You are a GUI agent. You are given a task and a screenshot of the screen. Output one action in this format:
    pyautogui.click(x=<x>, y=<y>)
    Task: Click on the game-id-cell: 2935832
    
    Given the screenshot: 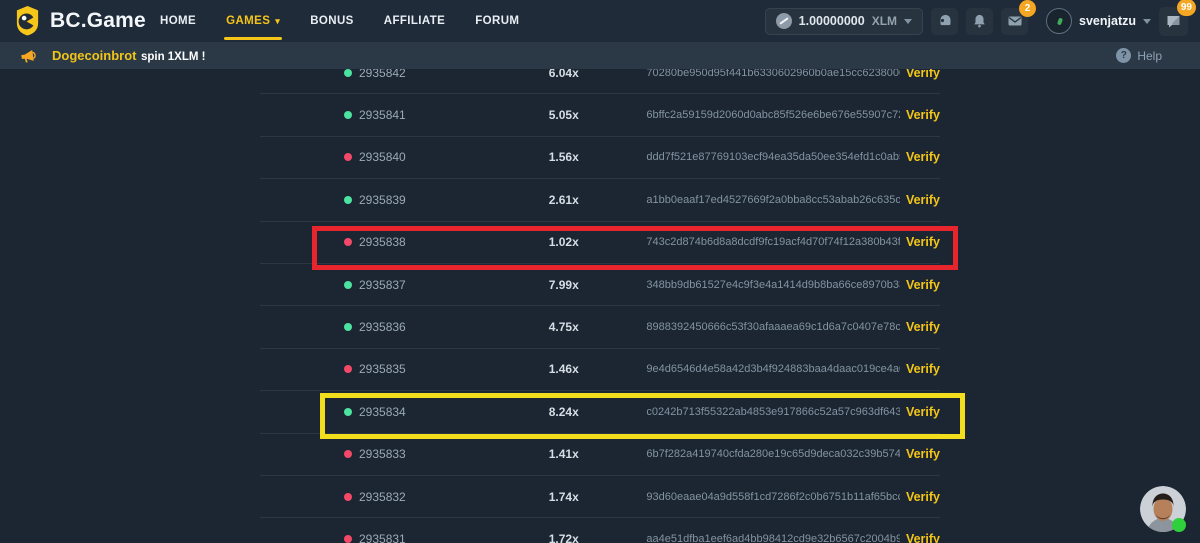 What is the action you would take?
    pyautogui.click(x=422, y=497)
    